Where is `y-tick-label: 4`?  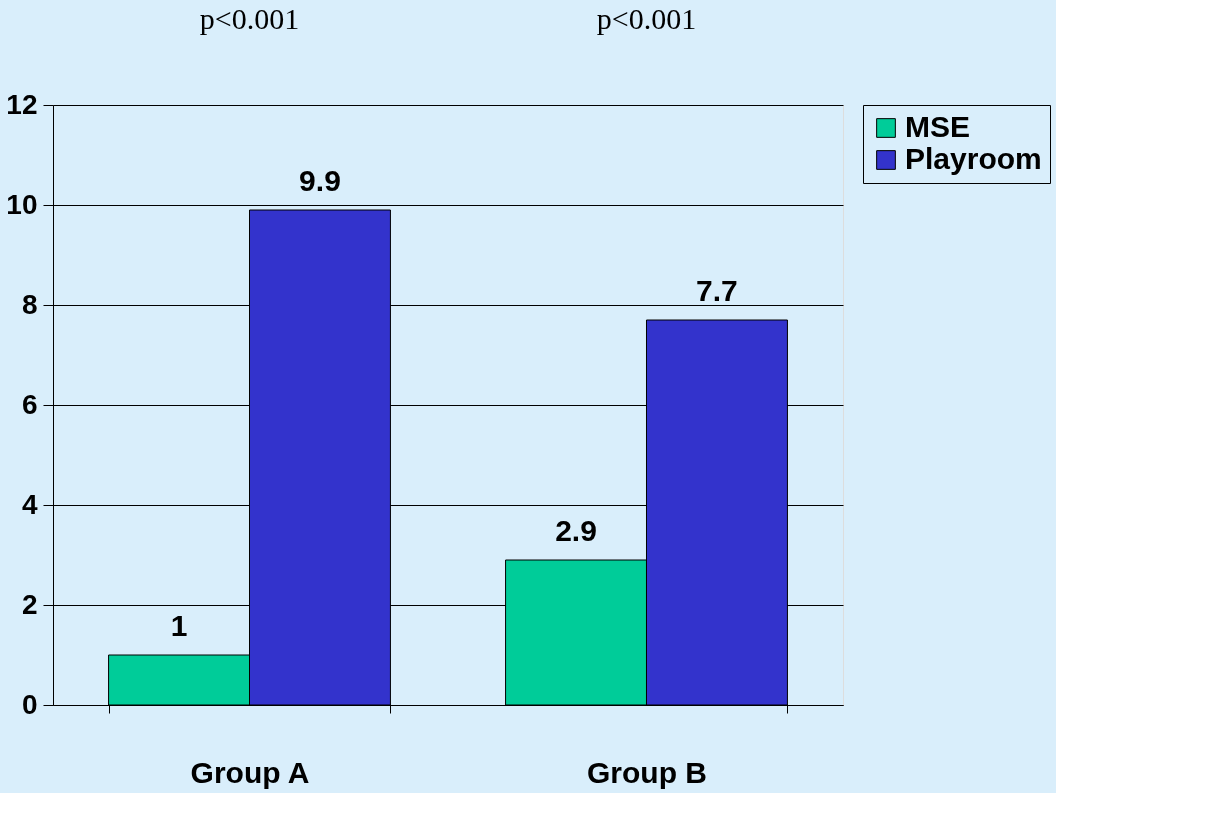
y-tick-label: 4 is located at coordinates (29, 504).